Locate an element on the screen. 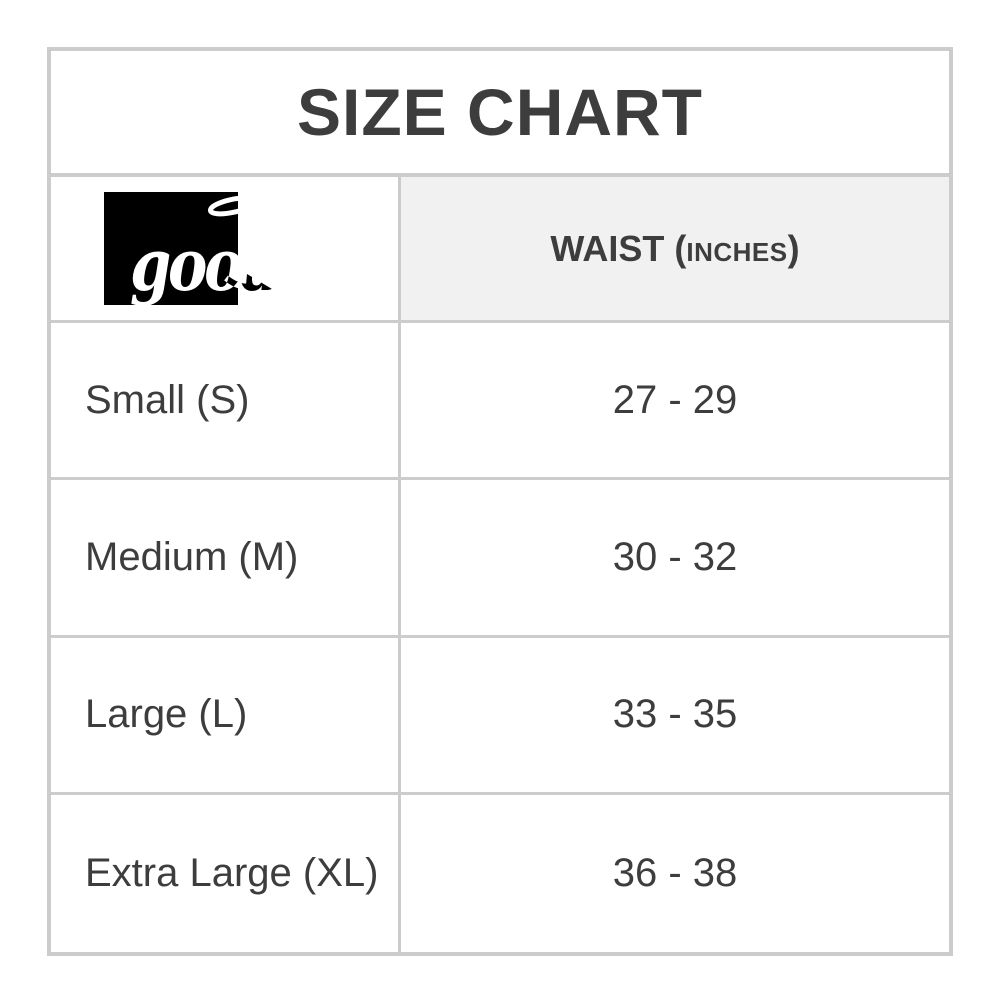 This screenshot has height=1000, width=1000. column-header-waist: WAIST (INCHES) is located at coordinates (675, 250).